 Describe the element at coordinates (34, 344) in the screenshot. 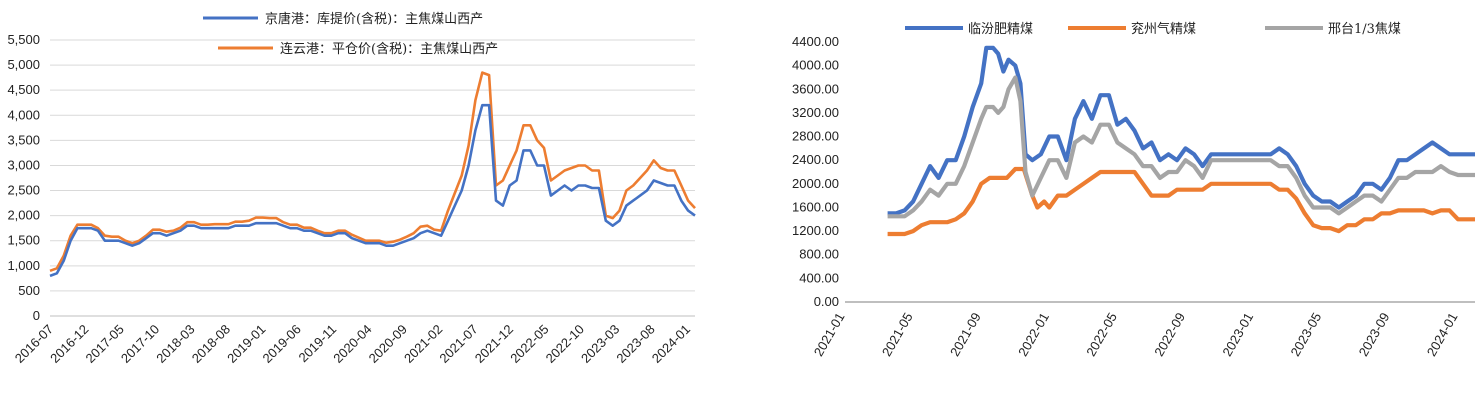

I see `x-tick-label: 2016-07` at that location.